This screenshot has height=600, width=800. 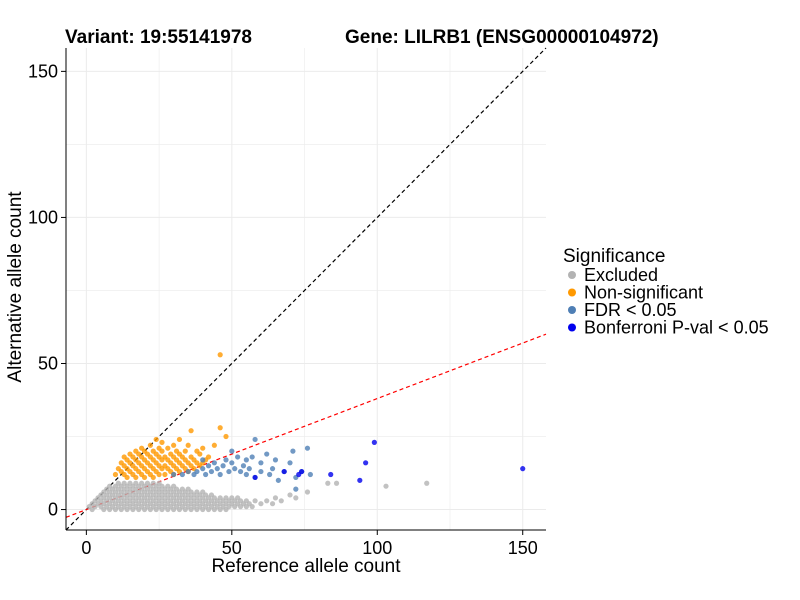 What do you see at coordinates (523, 548) in the screenshot?
I see `x-tick-label: 150` at bounding box center [523, 548].